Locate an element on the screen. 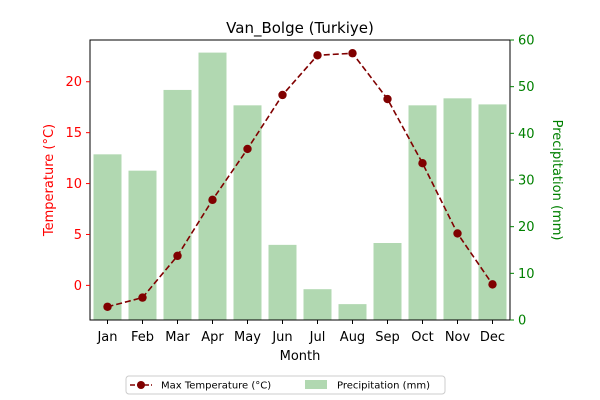 The width and height of the screenshot is (600, 400). x-tick-label: Sep is located at coordinates (387, 337).